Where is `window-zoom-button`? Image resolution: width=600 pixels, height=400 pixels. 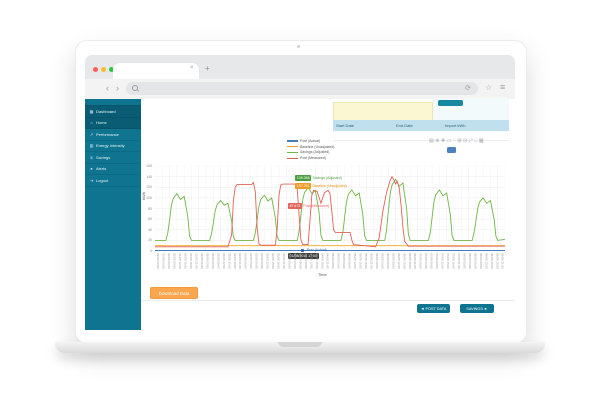 window-zoom-button is located at coordinates (111, 69).